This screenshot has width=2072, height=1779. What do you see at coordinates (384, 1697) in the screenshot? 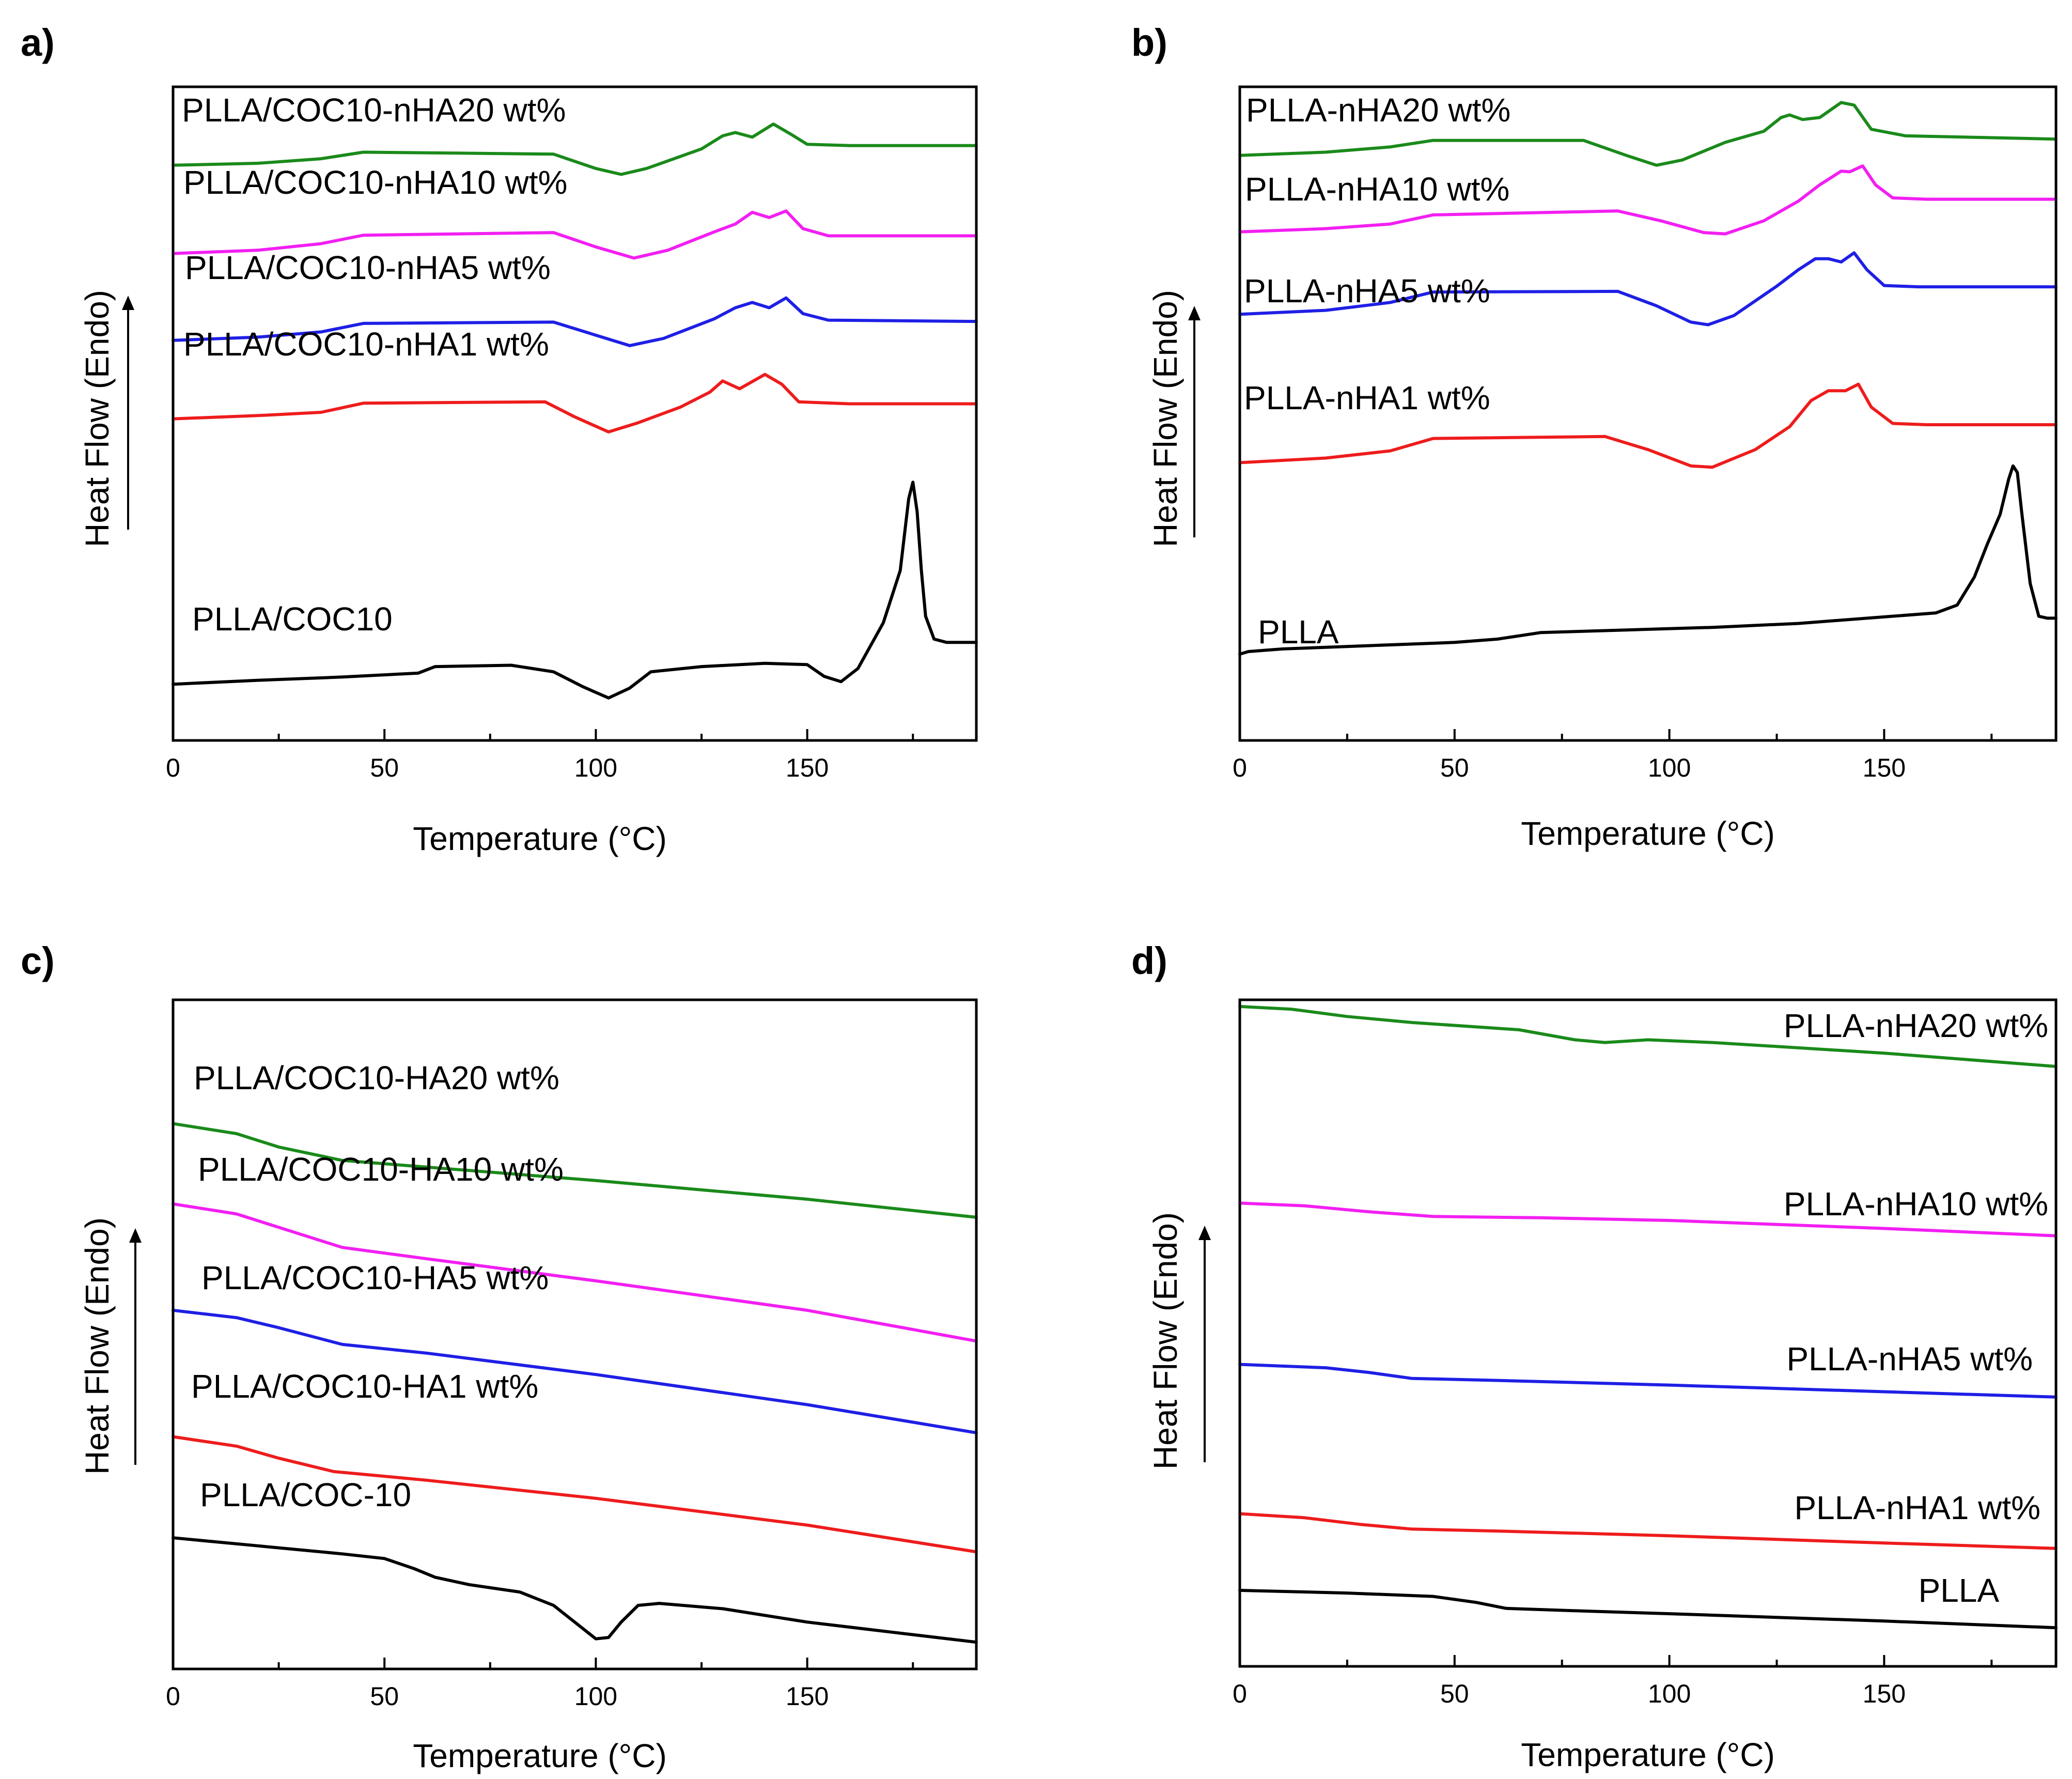
I see `panel-c-x-tick-label-50: 50` at bounding box center [384, 1697].